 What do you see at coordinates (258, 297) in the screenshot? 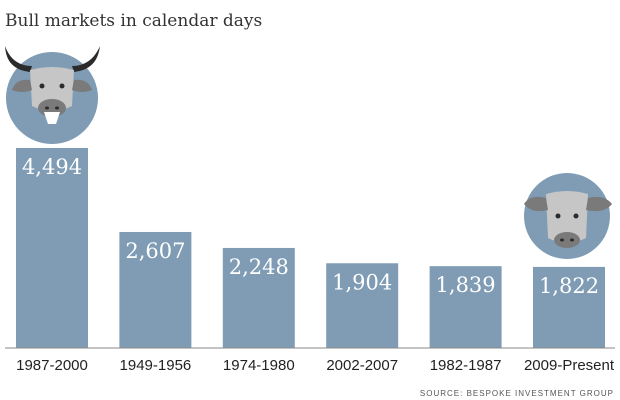
I see `bar-1974-1980` at bounding box center [258, 297].